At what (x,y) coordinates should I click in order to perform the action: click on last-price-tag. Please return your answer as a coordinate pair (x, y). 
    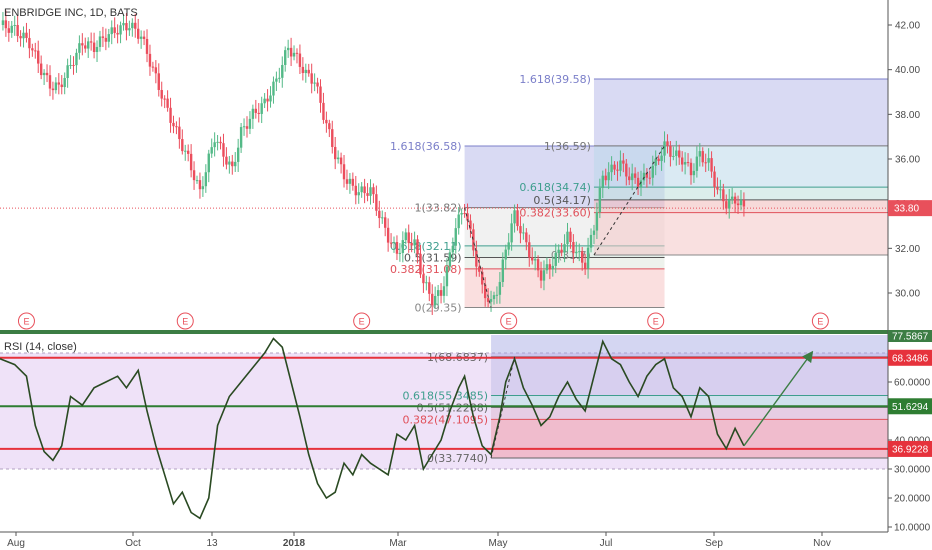
    Looking at the image, I should click on (910, 208).